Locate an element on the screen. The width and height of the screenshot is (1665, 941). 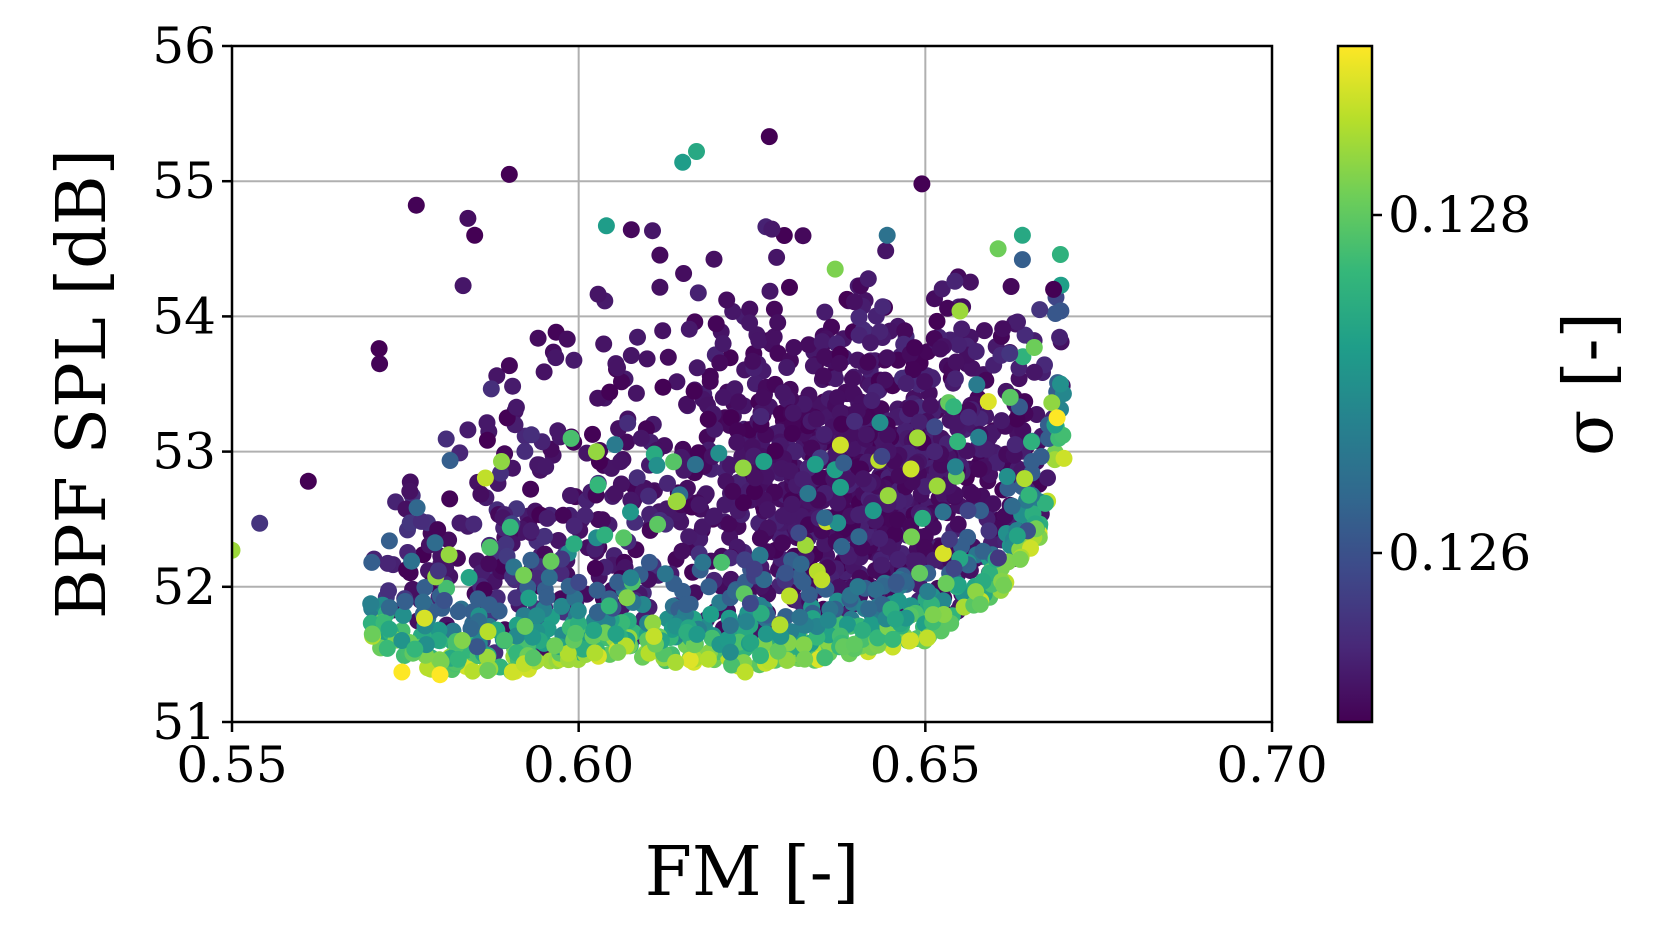
y-tick-label: 56 is located at coordinates (184, 46).